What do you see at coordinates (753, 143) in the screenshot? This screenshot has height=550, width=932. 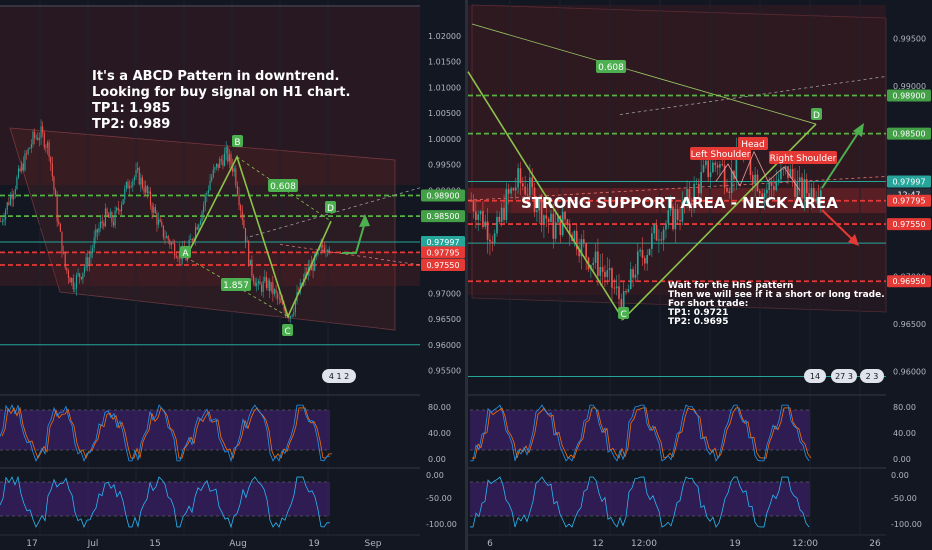 I see `hns-label-head: Head` at bounding box center [753, 143].